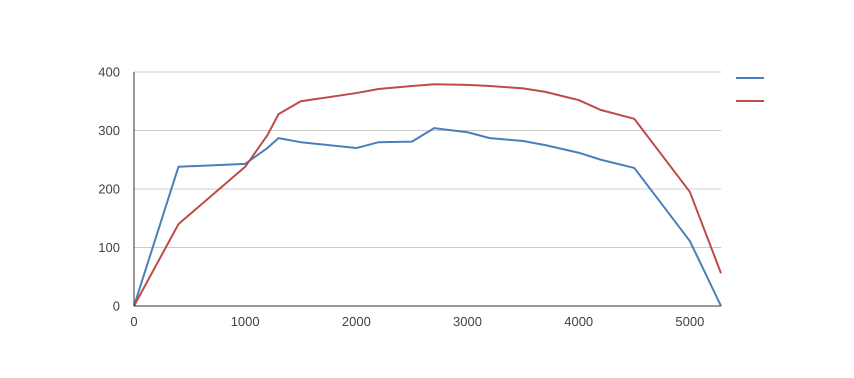  What do you see at coordinates (467, 321) in the screenshot?
I see `x-tick-label: 3000` at bounding box center [467, 321].